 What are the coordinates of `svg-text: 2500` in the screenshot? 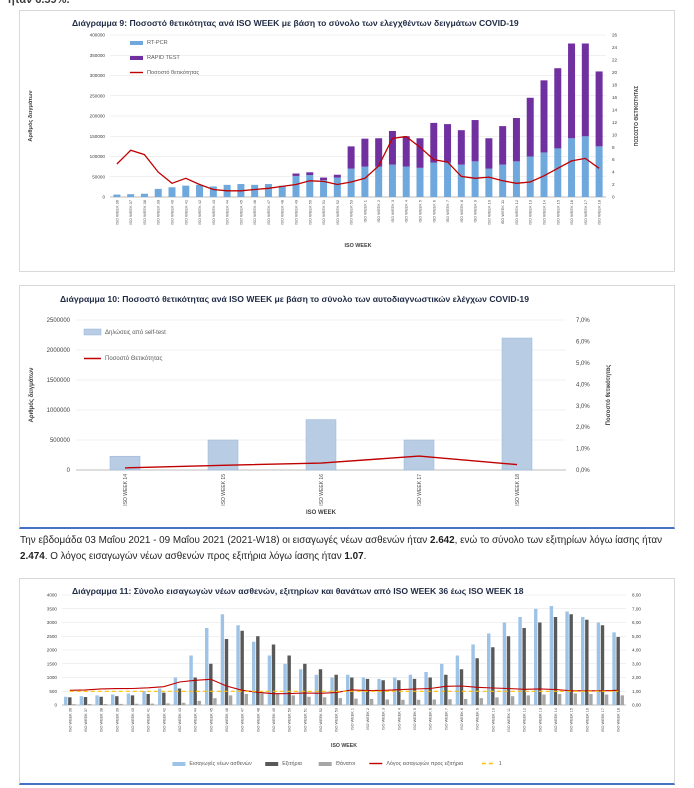 It's located at (52, 636).